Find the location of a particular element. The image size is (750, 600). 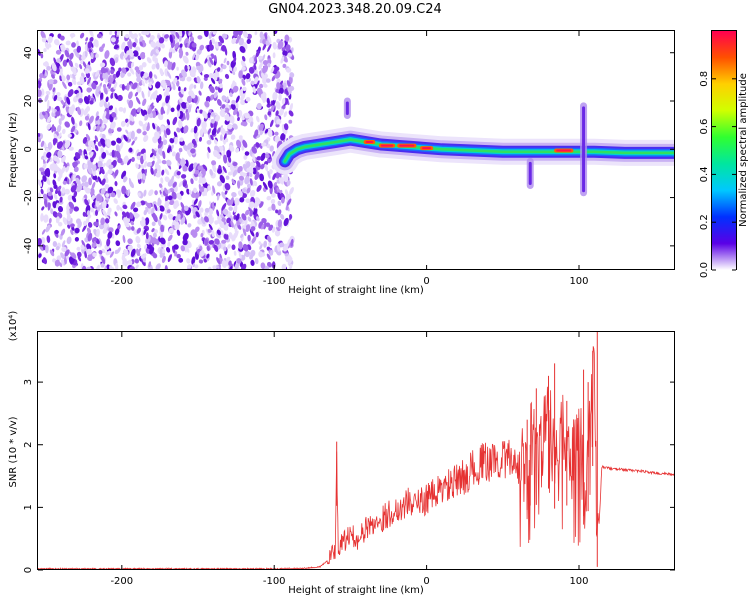

colorbar-tick-label: 0.2 is located at coordinates (704, 222).